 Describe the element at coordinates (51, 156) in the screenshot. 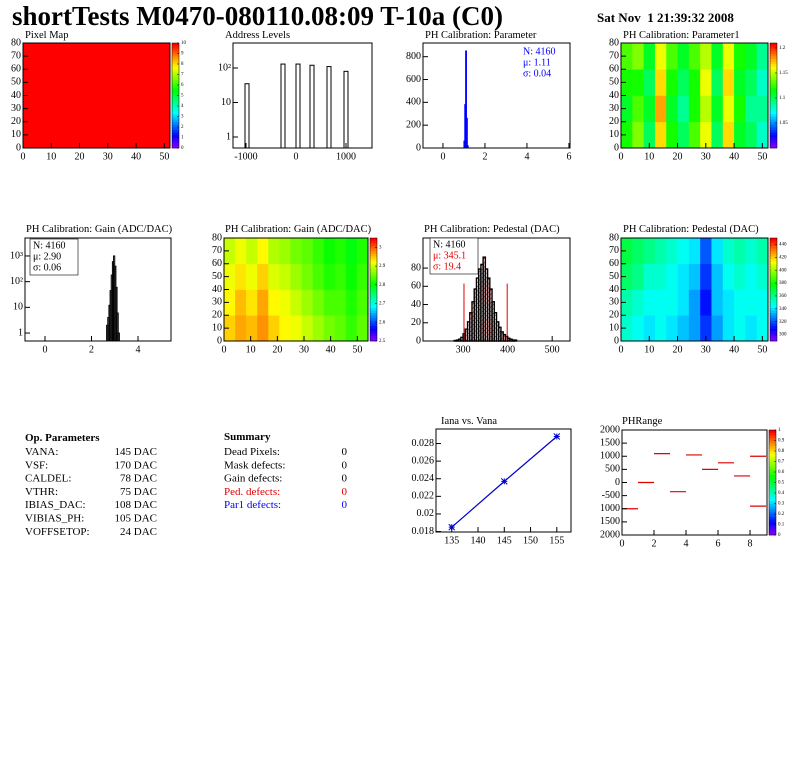

I see `x-tick-label: 10` at that location.